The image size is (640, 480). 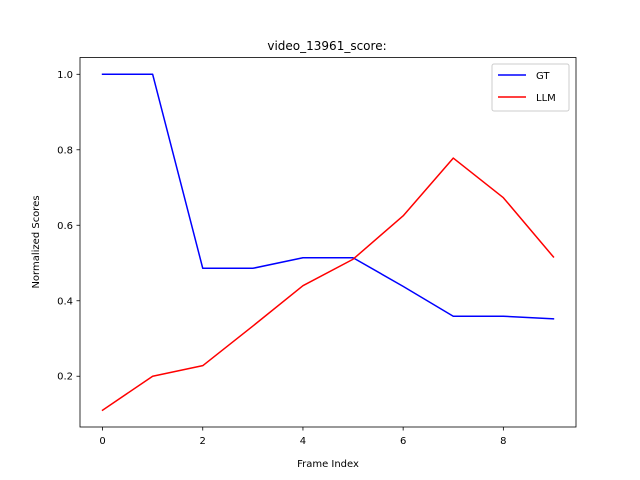 I want to click on y-axis-label: Normalized Scores, so click(x=36, y=241).